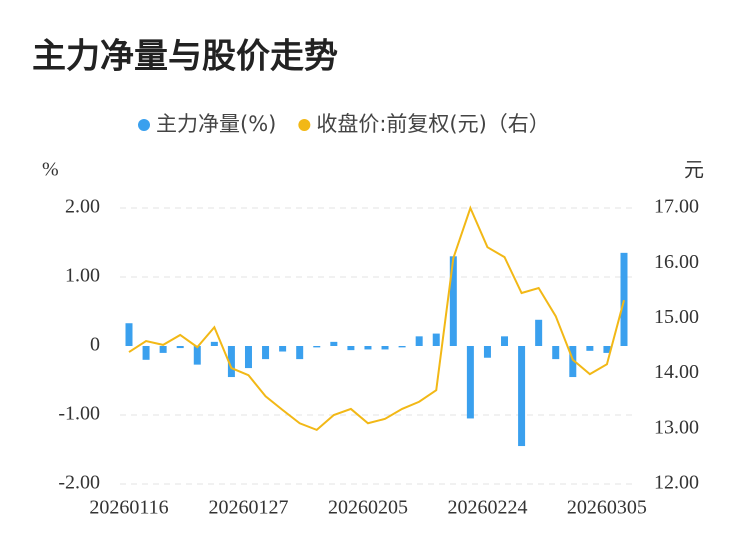 The height and width of the screenshot is (558, 750). I want to click on x-tick-label: 20260205, so click(368, 508).